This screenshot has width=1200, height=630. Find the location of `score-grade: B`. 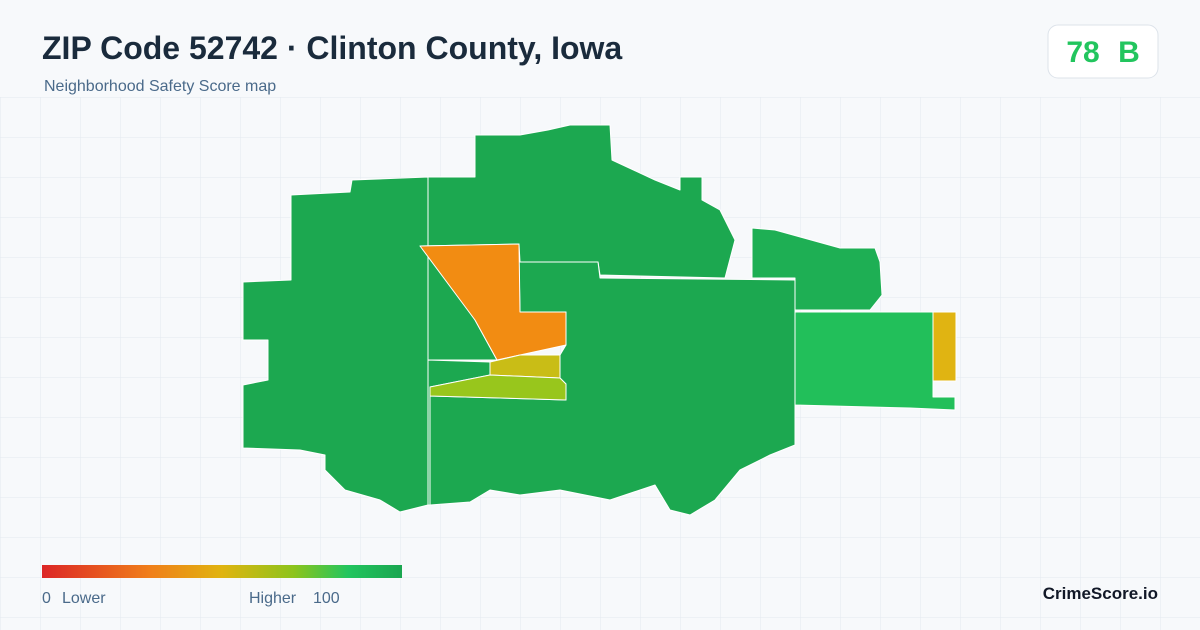

score-grade: B is located at coordinates (1129, 52).